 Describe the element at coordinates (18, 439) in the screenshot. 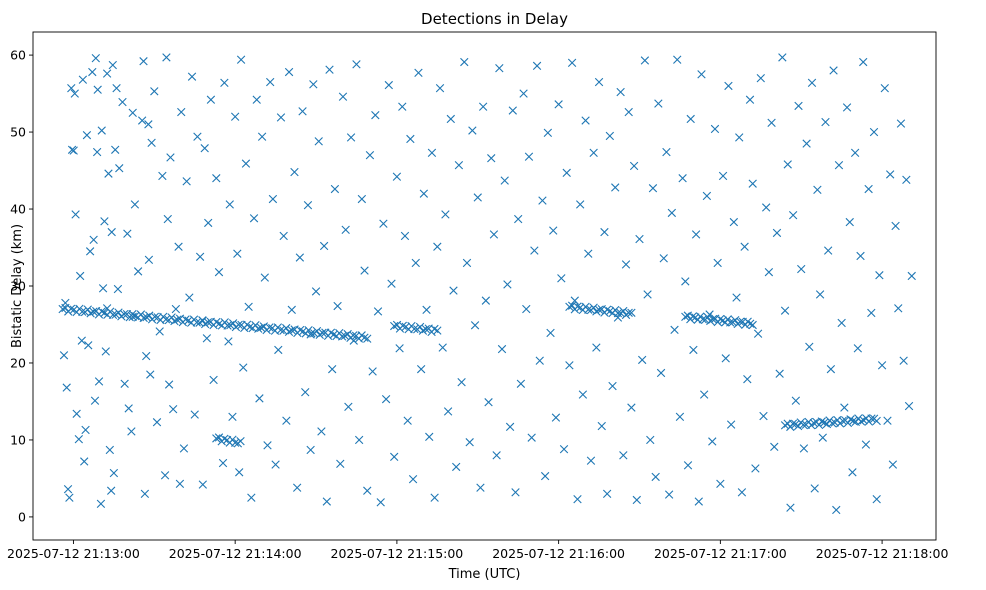

I see `y-tick-label: 10` at that location.